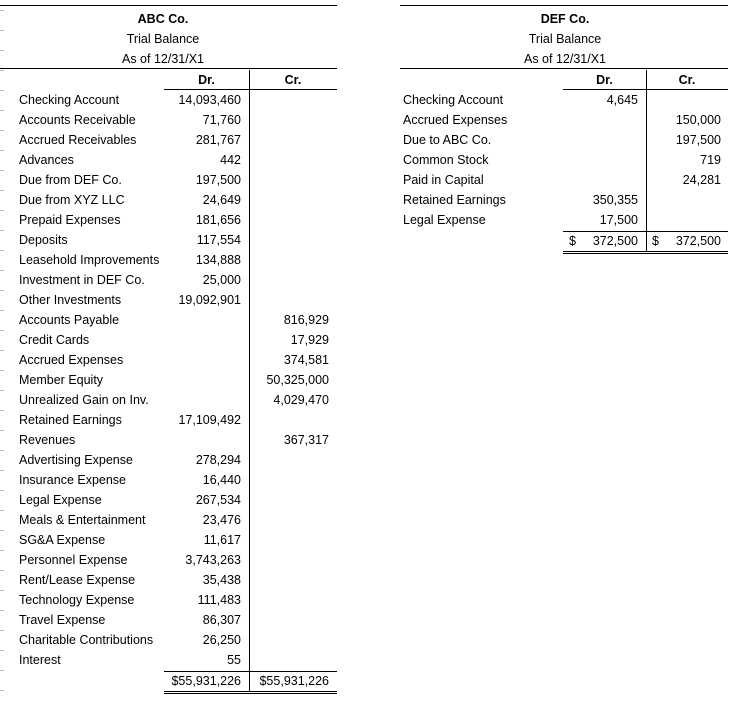 The height and width of the screenshot is (701, 748). What do you see at coordinates (70, 300) in the screenshot?
I see `account-name: Other Investments` at bounding box center [70, 300].